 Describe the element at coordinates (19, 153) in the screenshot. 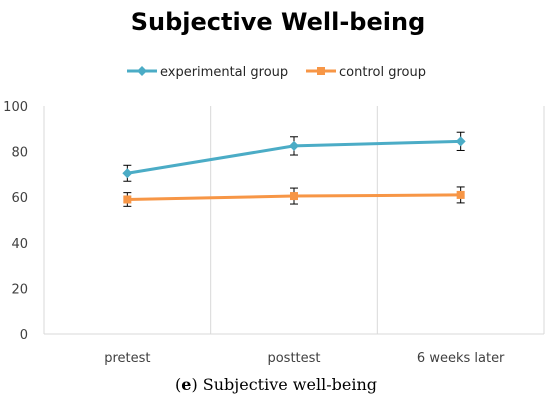

I see `y-tick-label: 80` at that location.